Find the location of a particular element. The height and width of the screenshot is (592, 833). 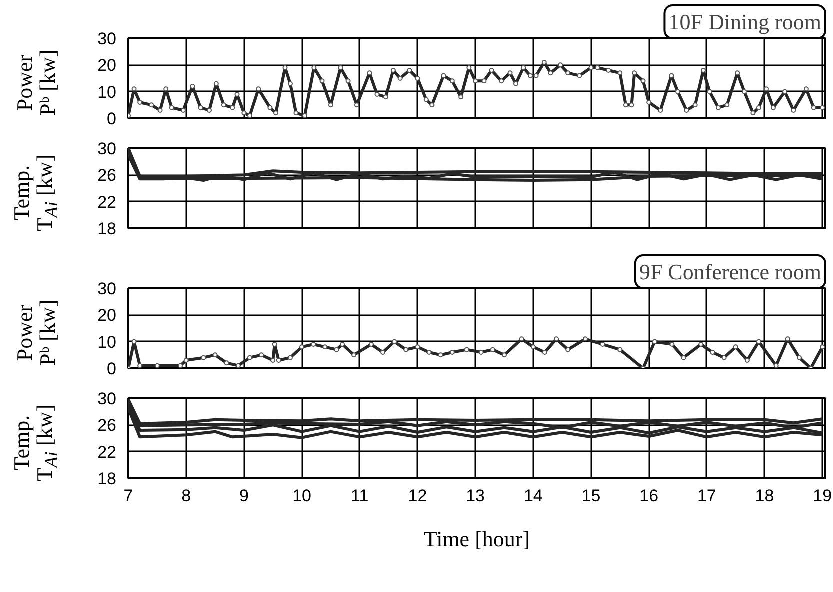

x-tick-label: 7 is located at coordinates (129, 496).